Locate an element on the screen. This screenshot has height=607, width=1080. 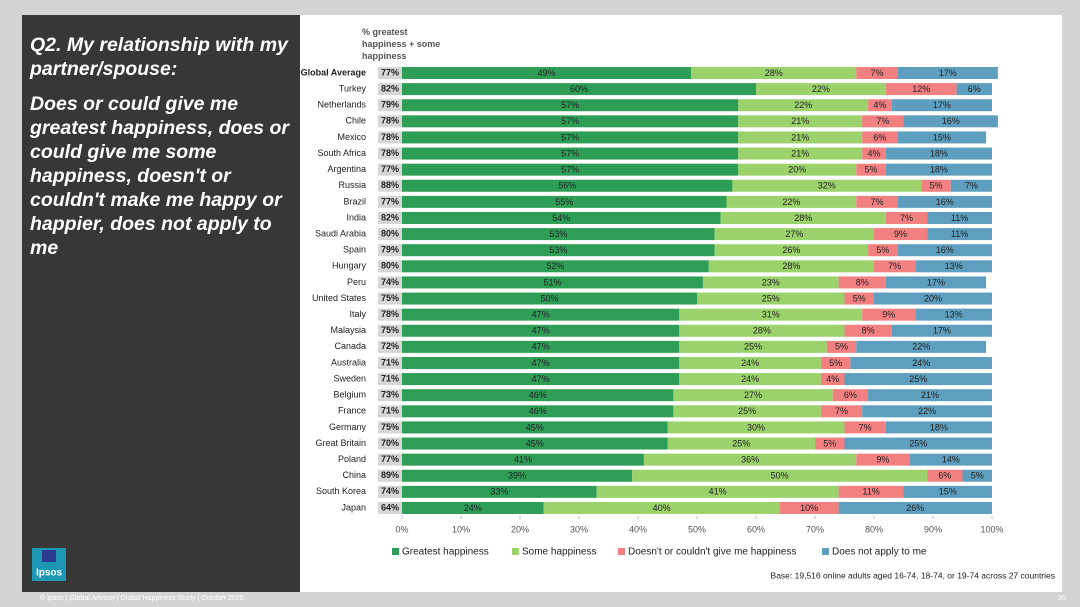
total-label: 82% is located at coordinates (390, 217).